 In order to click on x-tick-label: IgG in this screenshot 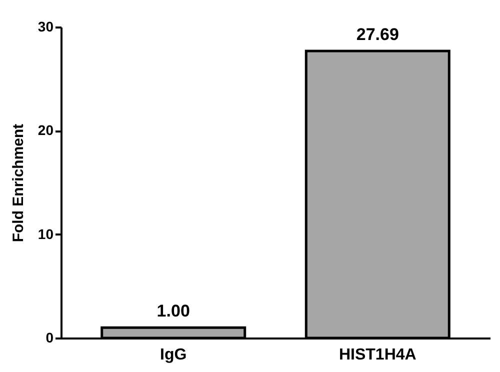, I will do `click(173, 355)`.